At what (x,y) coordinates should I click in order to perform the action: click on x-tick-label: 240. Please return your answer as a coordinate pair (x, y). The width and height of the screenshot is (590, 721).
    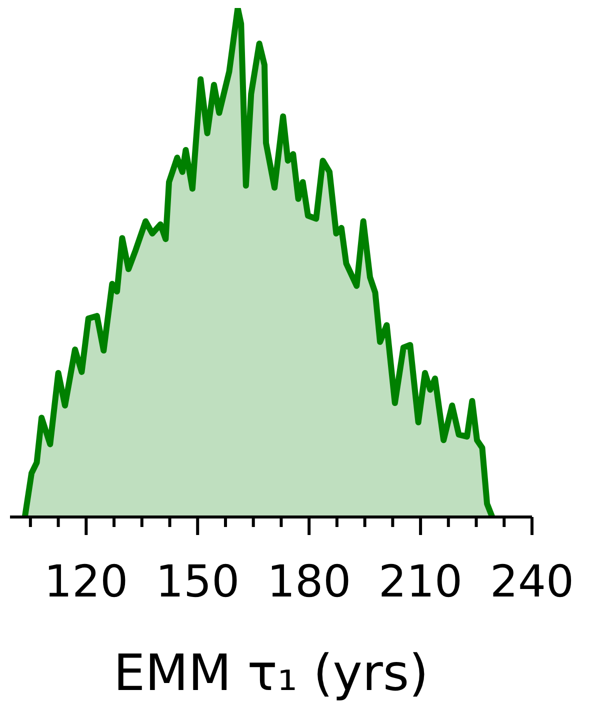
    Looking at the image, I should click on (532, 582).